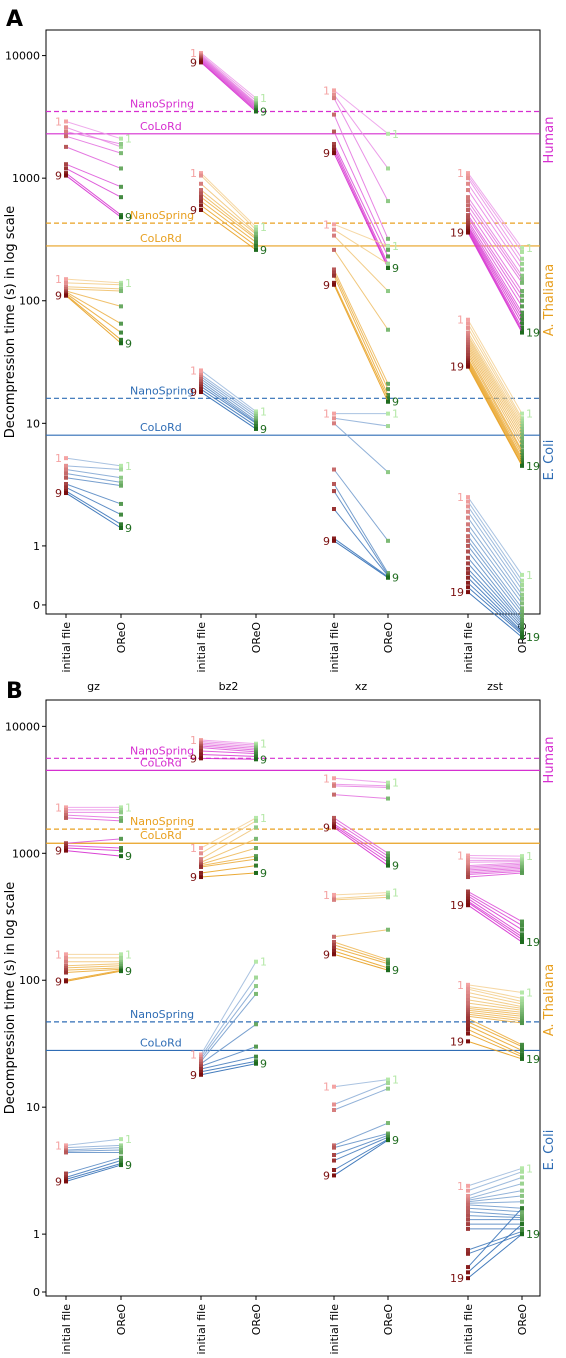 The height and width of the screenshot is (1358, 566). What do you see at coordinates (36, 605) in the screenshot?
I see `y-tick-label: 0` at bounding box center [36, 605].